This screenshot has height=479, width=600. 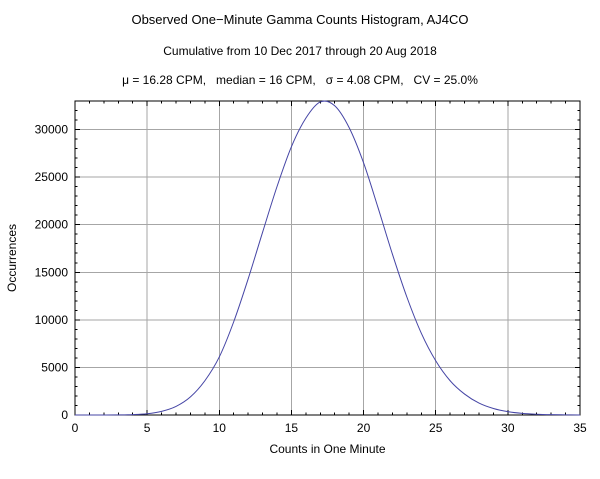 I want to click on x-tick-label: 5, so click(x=147, y=428).